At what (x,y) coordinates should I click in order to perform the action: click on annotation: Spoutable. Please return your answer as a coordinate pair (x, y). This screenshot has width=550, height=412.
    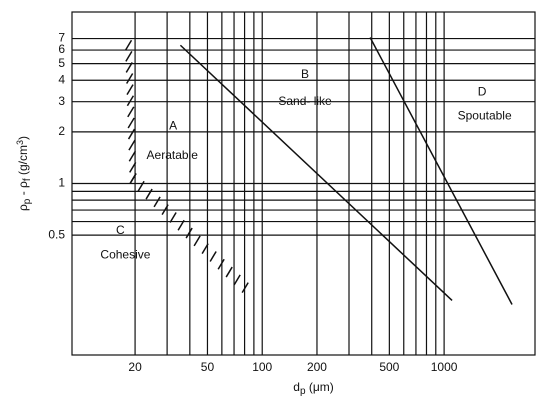
    Looking at the image, I should click on (485, 115).